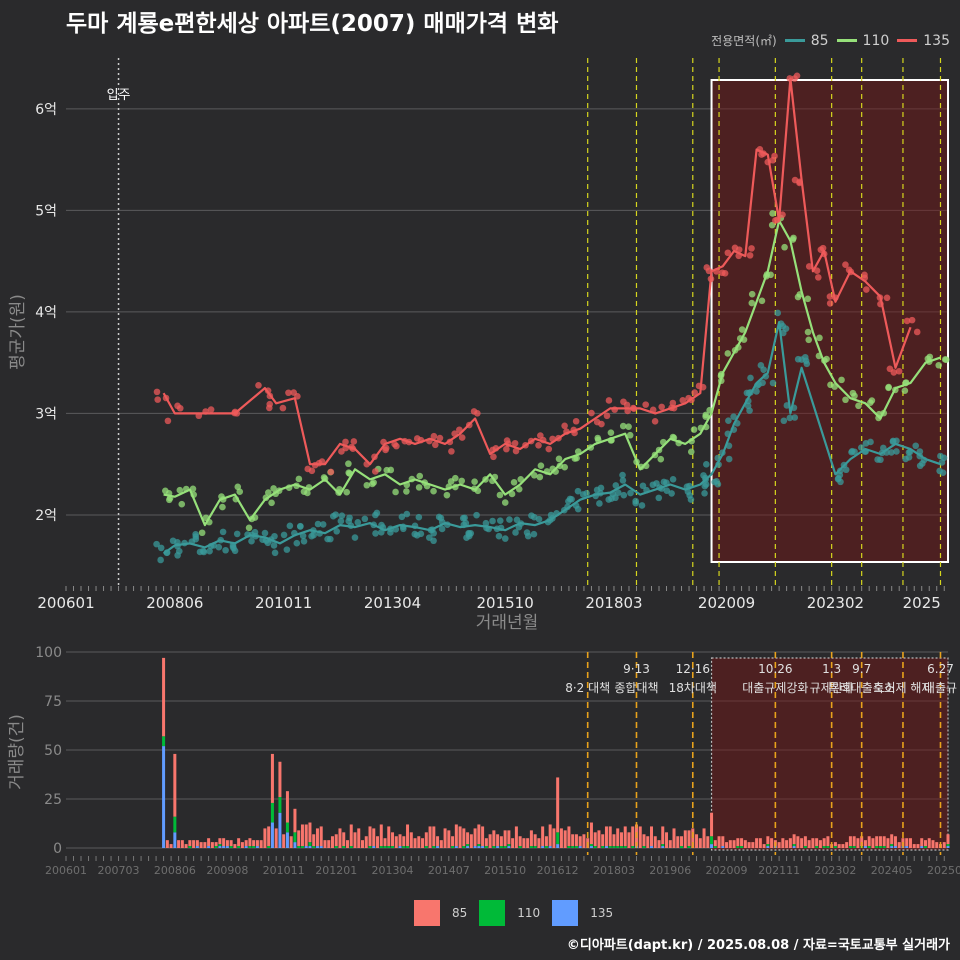 This screenshot has height=960, width=960. I want to click on legend-bottom-label-110: 110, so click(529, 913).